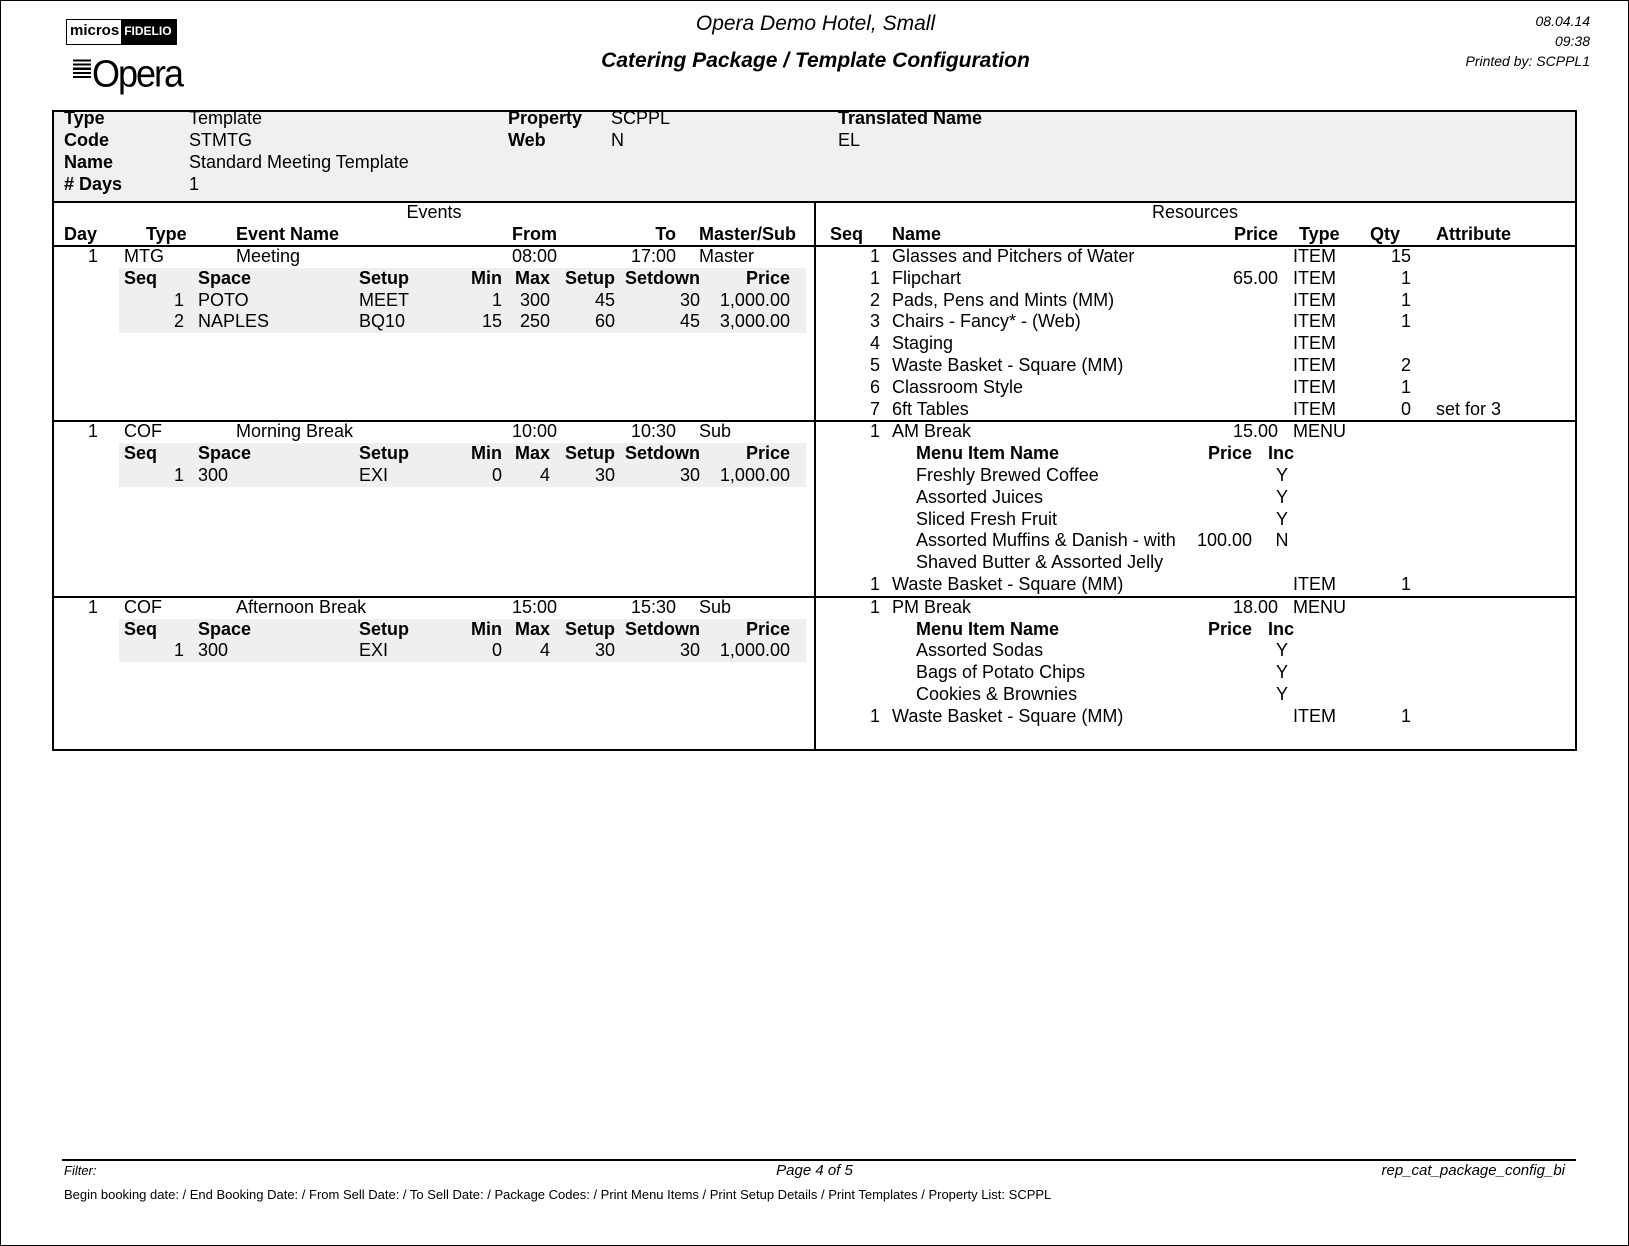 This screenshot has height=1246, width=1629. What do you see at coordinates (932, 606) in the screenshot?
I see `resource-name: PM Break` at bounding box center [932, 606].